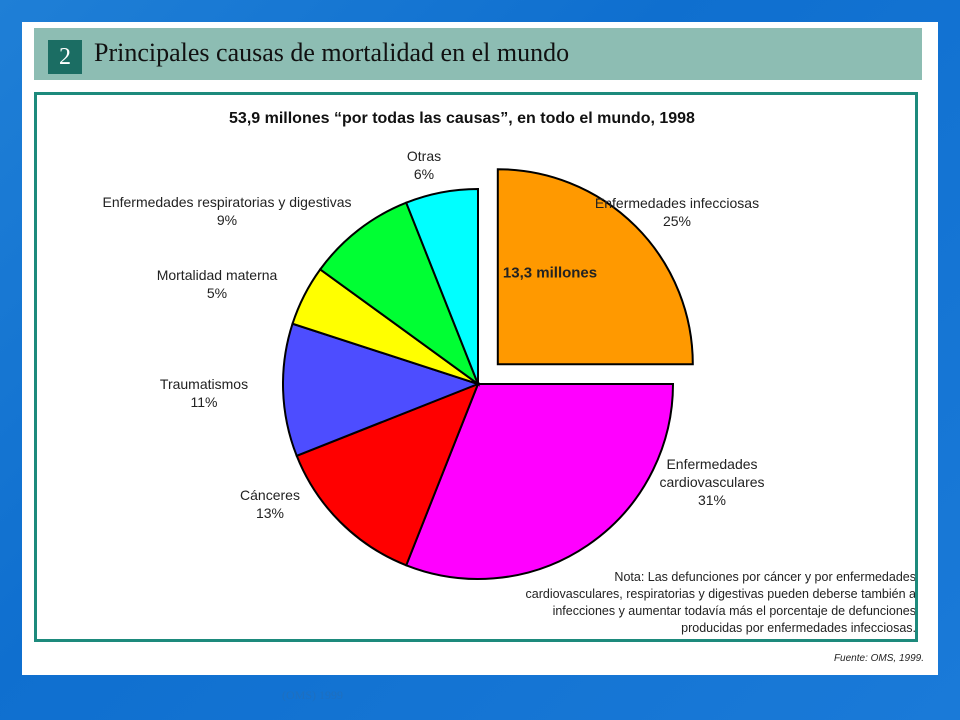  What do you see at coordinates (226, 202) in the screenshot?
I see `slice-label: Enfermedades respiratorias y digestivas` at bounding box center [226, 202].